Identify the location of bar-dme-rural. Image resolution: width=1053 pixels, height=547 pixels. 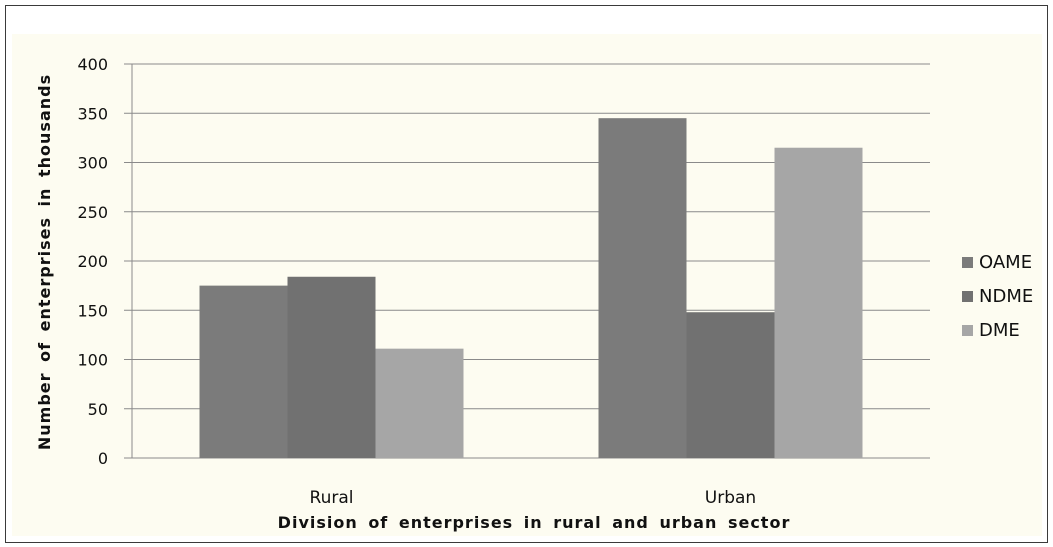
(419, 403).